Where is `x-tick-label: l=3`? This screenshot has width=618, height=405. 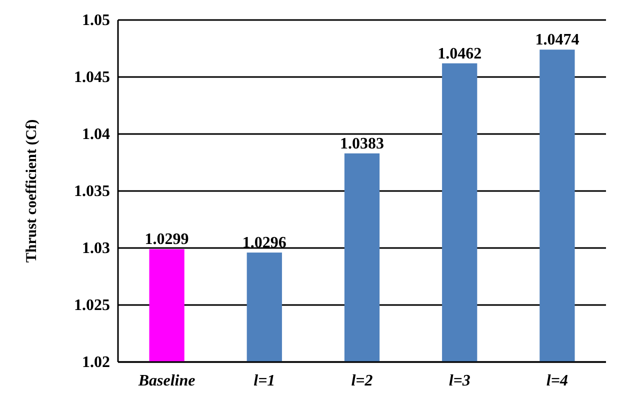
x-tick-label: l=3 is located at coordinates (459, 381).